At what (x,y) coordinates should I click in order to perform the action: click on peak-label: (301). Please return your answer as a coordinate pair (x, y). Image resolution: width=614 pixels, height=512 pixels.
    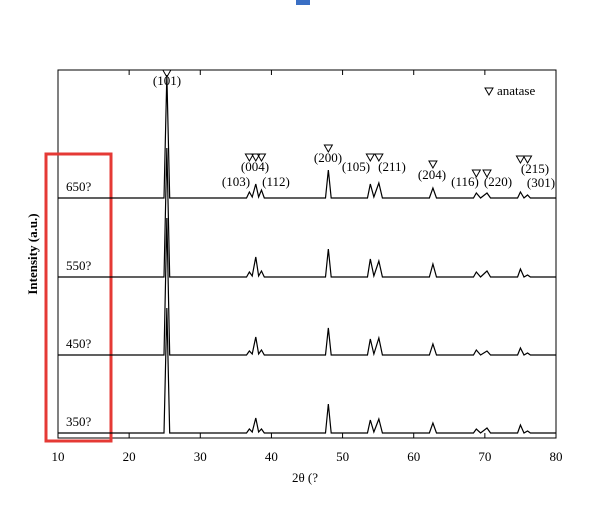
    Looking at the image, I should click on (541, 182).